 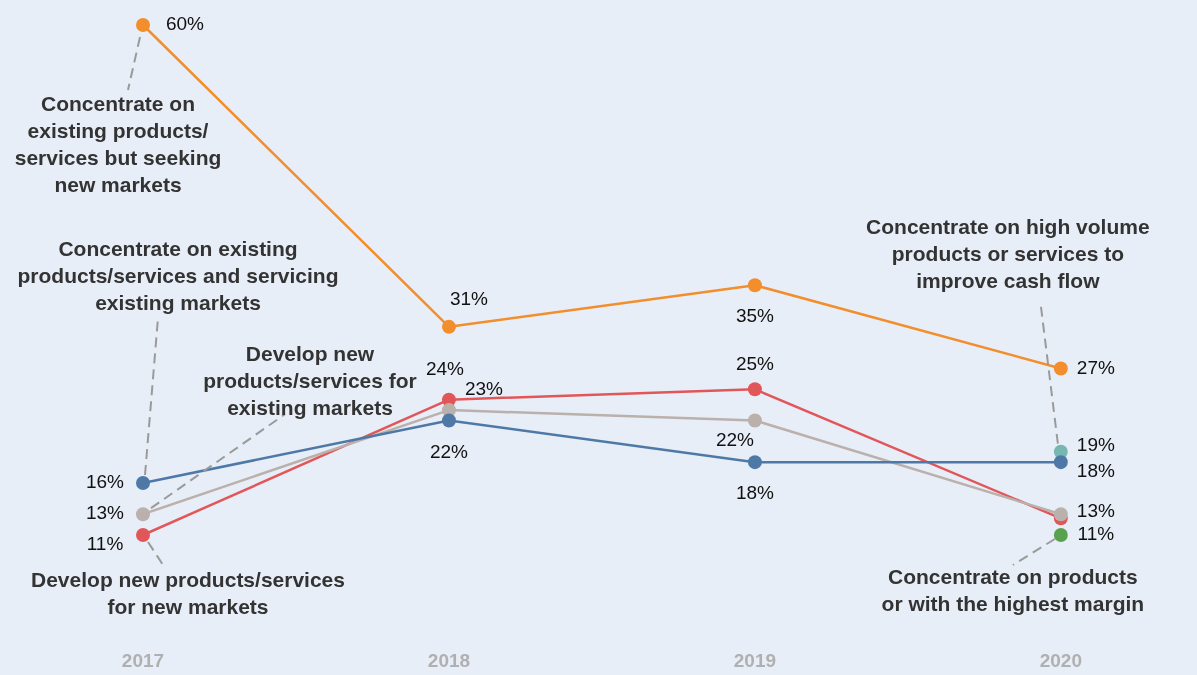 What do you see at coordinates (755, 660) in the screenshot?
I see `x-tick-label: 2019` at bounding box center [755, 660].